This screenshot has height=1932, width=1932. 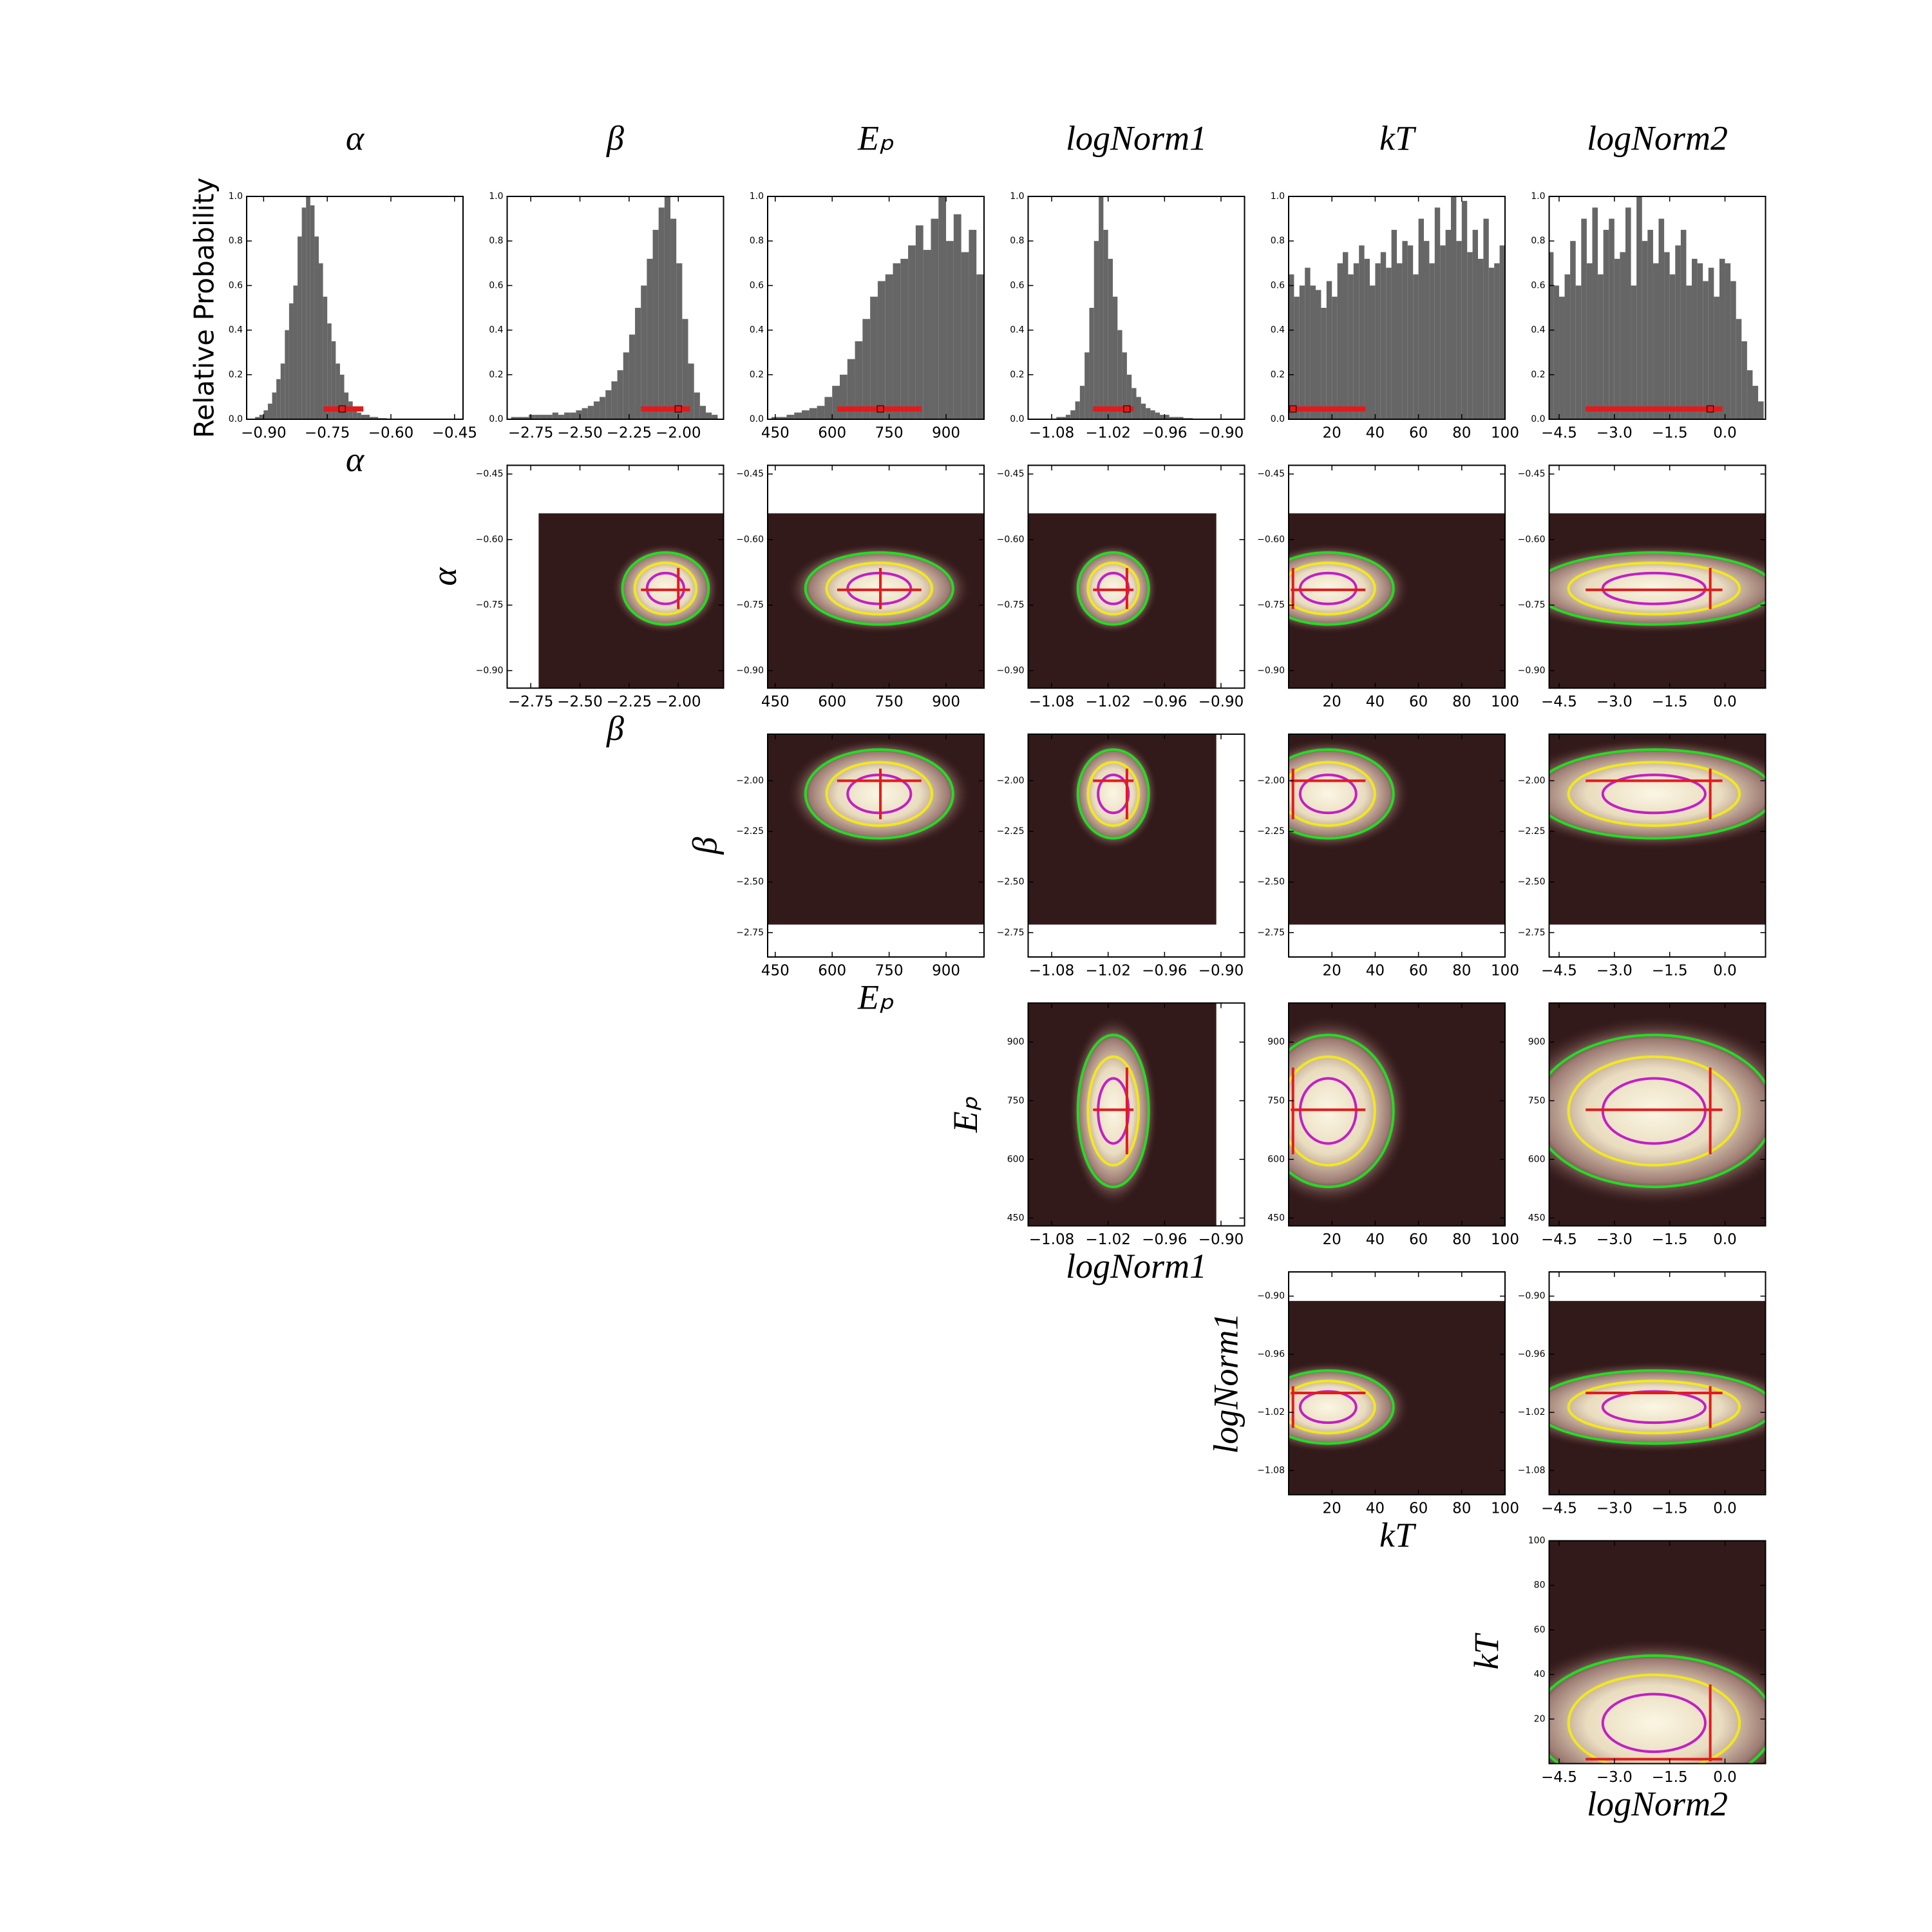 What do you see at coordinates (1398, 1535) in the screenshot?
I see `x-axis-label: kT` at bounding box center [1398, 1535].